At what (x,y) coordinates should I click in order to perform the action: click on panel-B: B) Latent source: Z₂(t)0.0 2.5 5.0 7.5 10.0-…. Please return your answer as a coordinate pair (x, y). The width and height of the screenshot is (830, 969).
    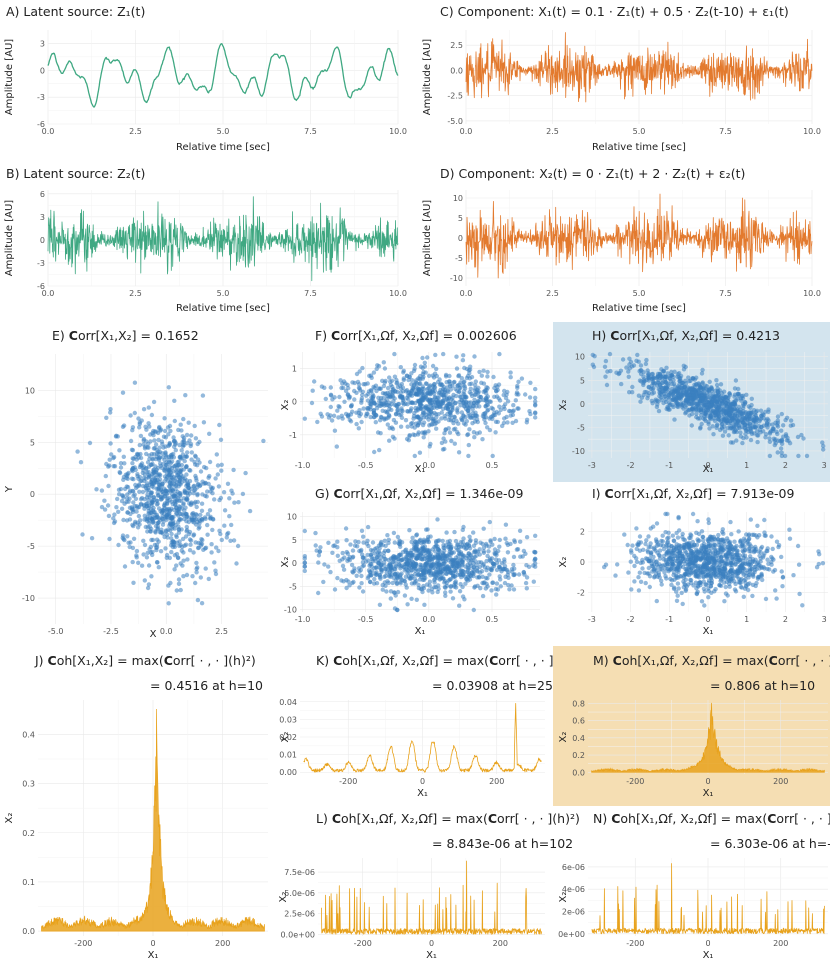
    Looking at the image, I should click on (205, 240).